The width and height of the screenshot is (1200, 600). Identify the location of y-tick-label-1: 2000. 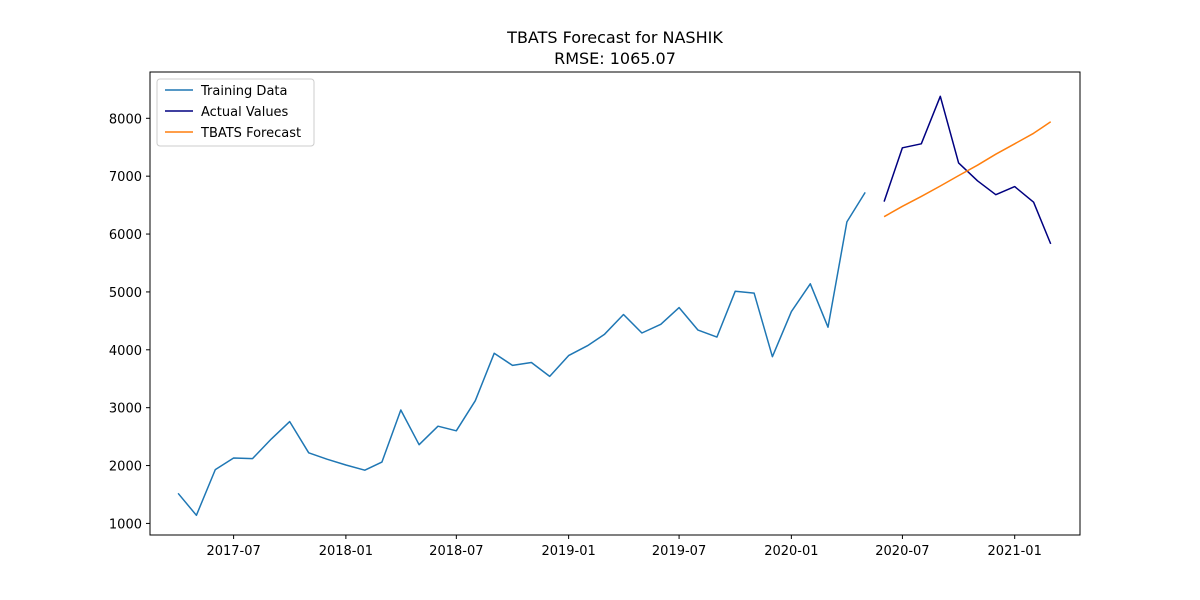
(125, 467).